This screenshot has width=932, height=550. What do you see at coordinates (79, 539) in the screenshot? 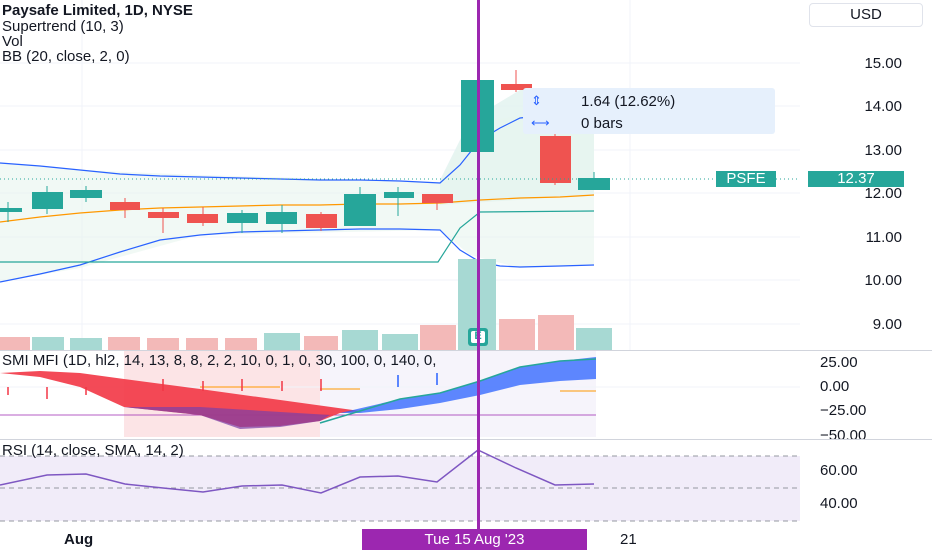
I see `time-tick-month: Aug` at bounding box center [79, 539].